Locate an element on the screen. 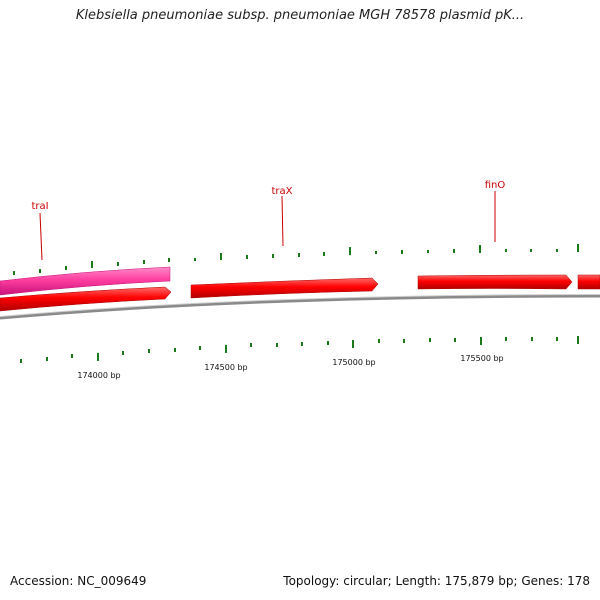  scale-label-174000: 174000 bp is located at coordinates (98, 375).